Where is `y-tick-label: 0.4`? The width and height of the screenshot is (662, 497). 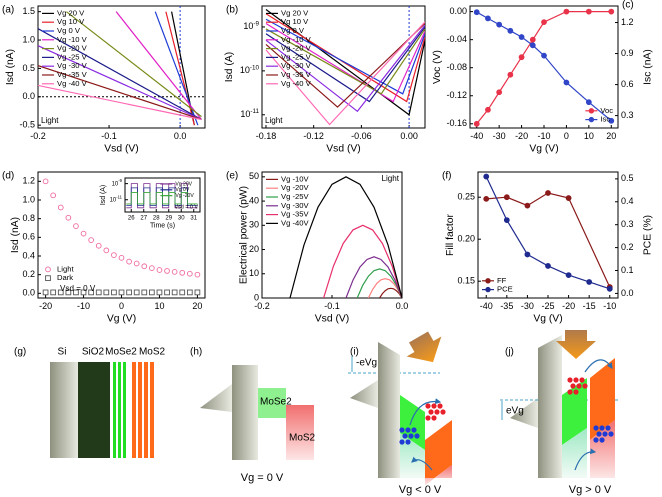 y-tick-label: 0.4 is located at coordinates (28, 255).